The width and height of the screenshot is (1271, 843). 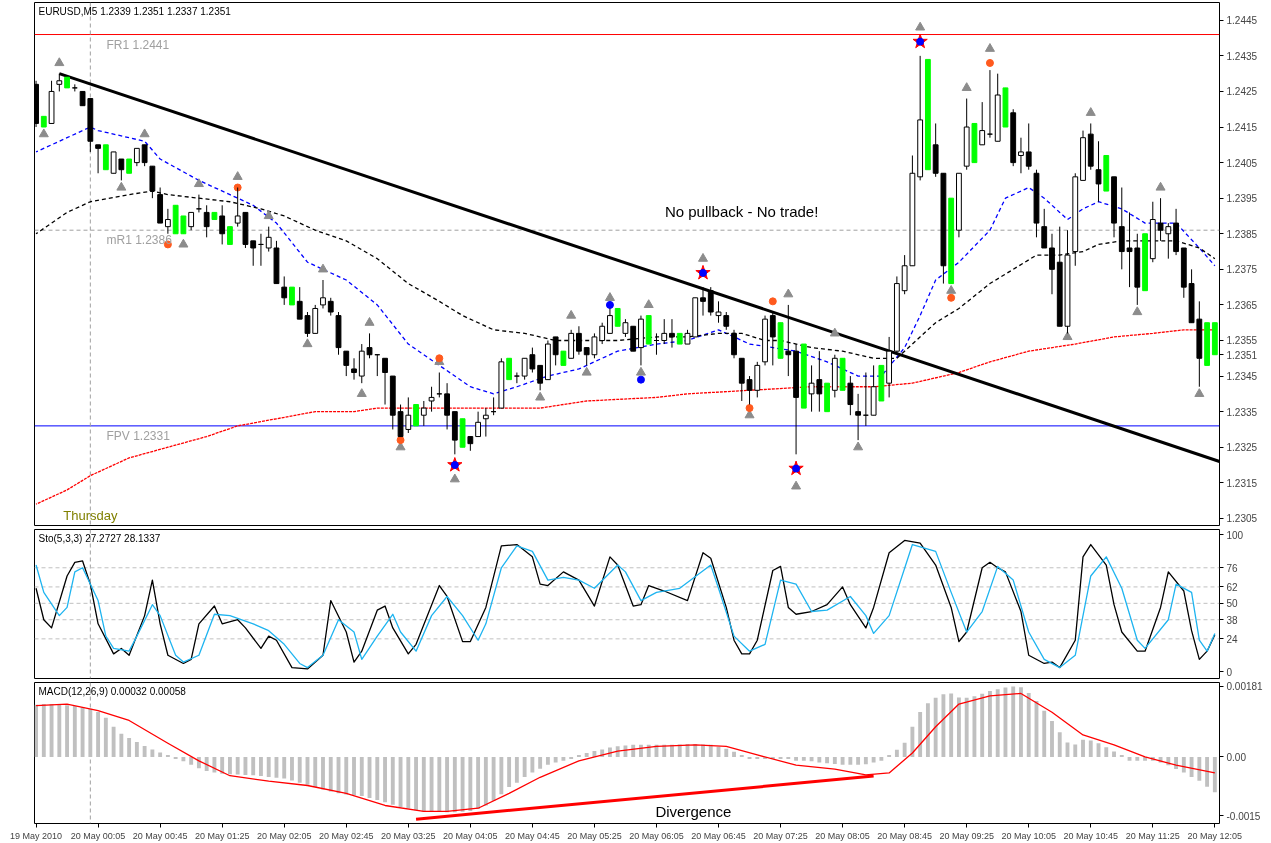 What do you see at coordinates (138, 44) in the screenshot?
I see `ref-line-label: FR1 1.2441` at bounding box center [138, 44].